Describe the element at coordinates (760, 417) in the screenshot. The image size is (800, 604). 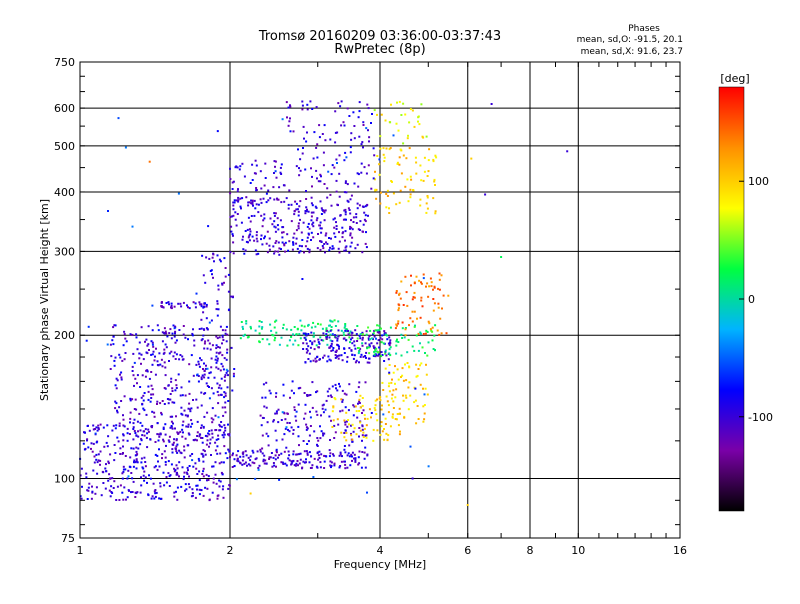
I see `colorbar-tick-label: -100` at that location.